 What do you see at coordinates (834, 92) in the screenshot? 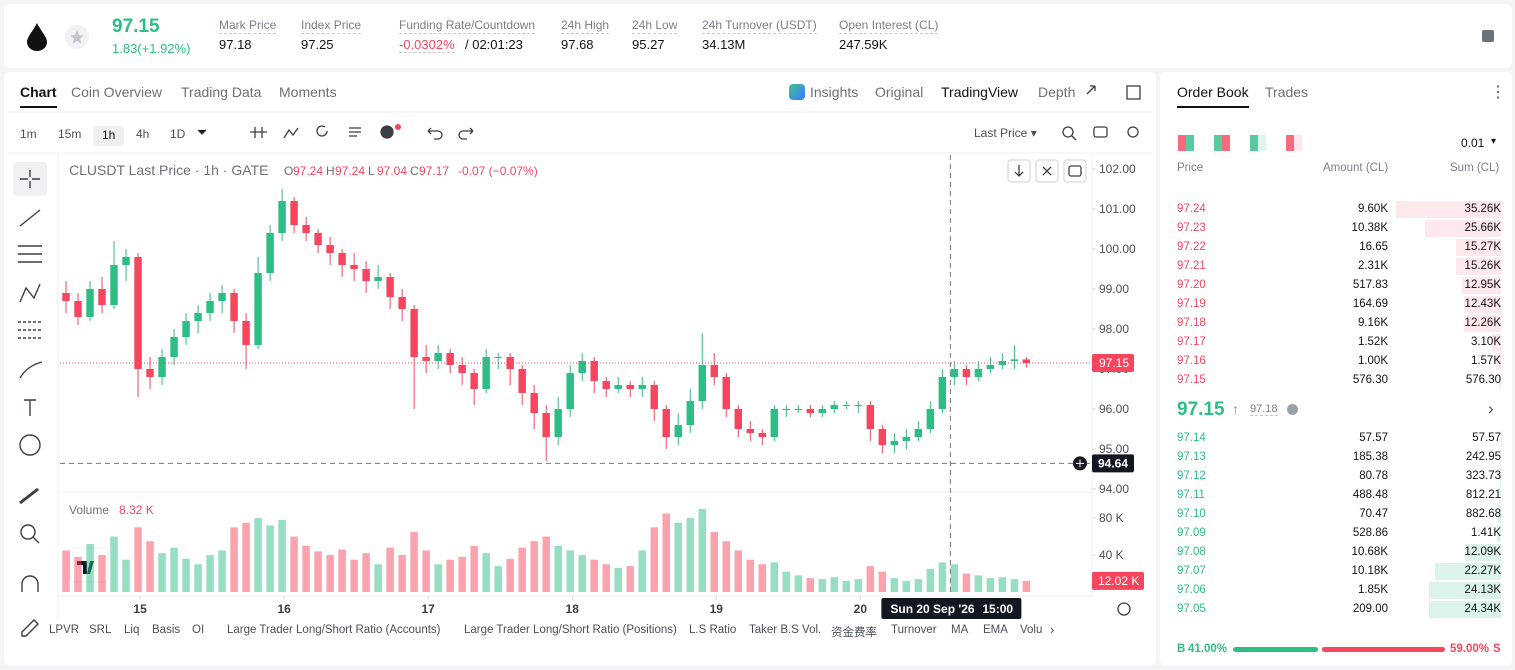
I see `view-tab: Insights` at bounding box center [834, 92].